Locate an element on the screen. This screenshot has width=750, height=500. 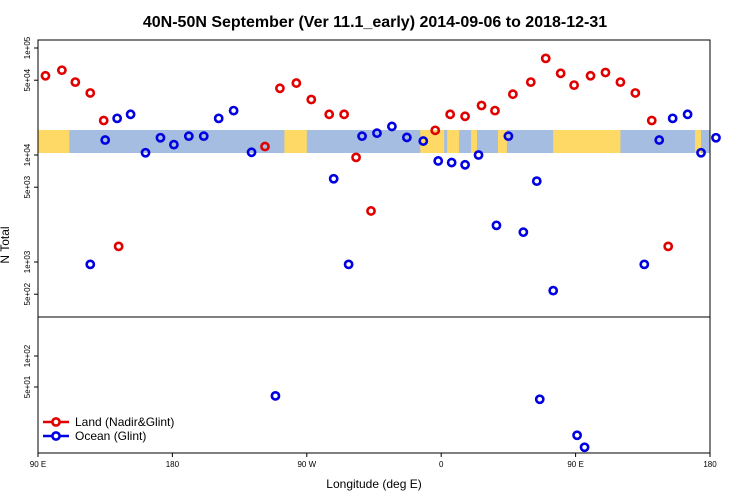
legend-label-land: Land (Nadir&Glint) is located at coordinates (124, 422).